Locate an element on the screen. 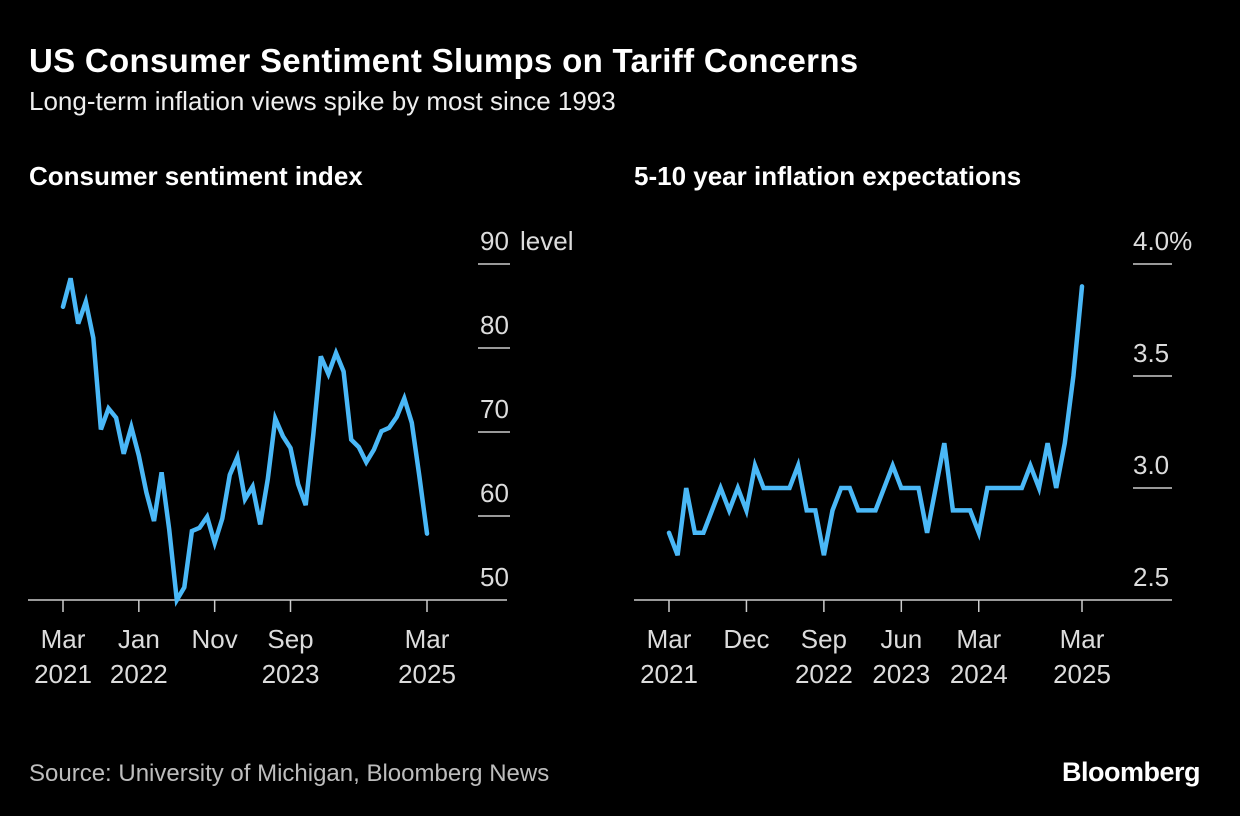 The image size is (1240, 816). bloomberg-logo: Bloomberg is located at coordinates (1131, 772).